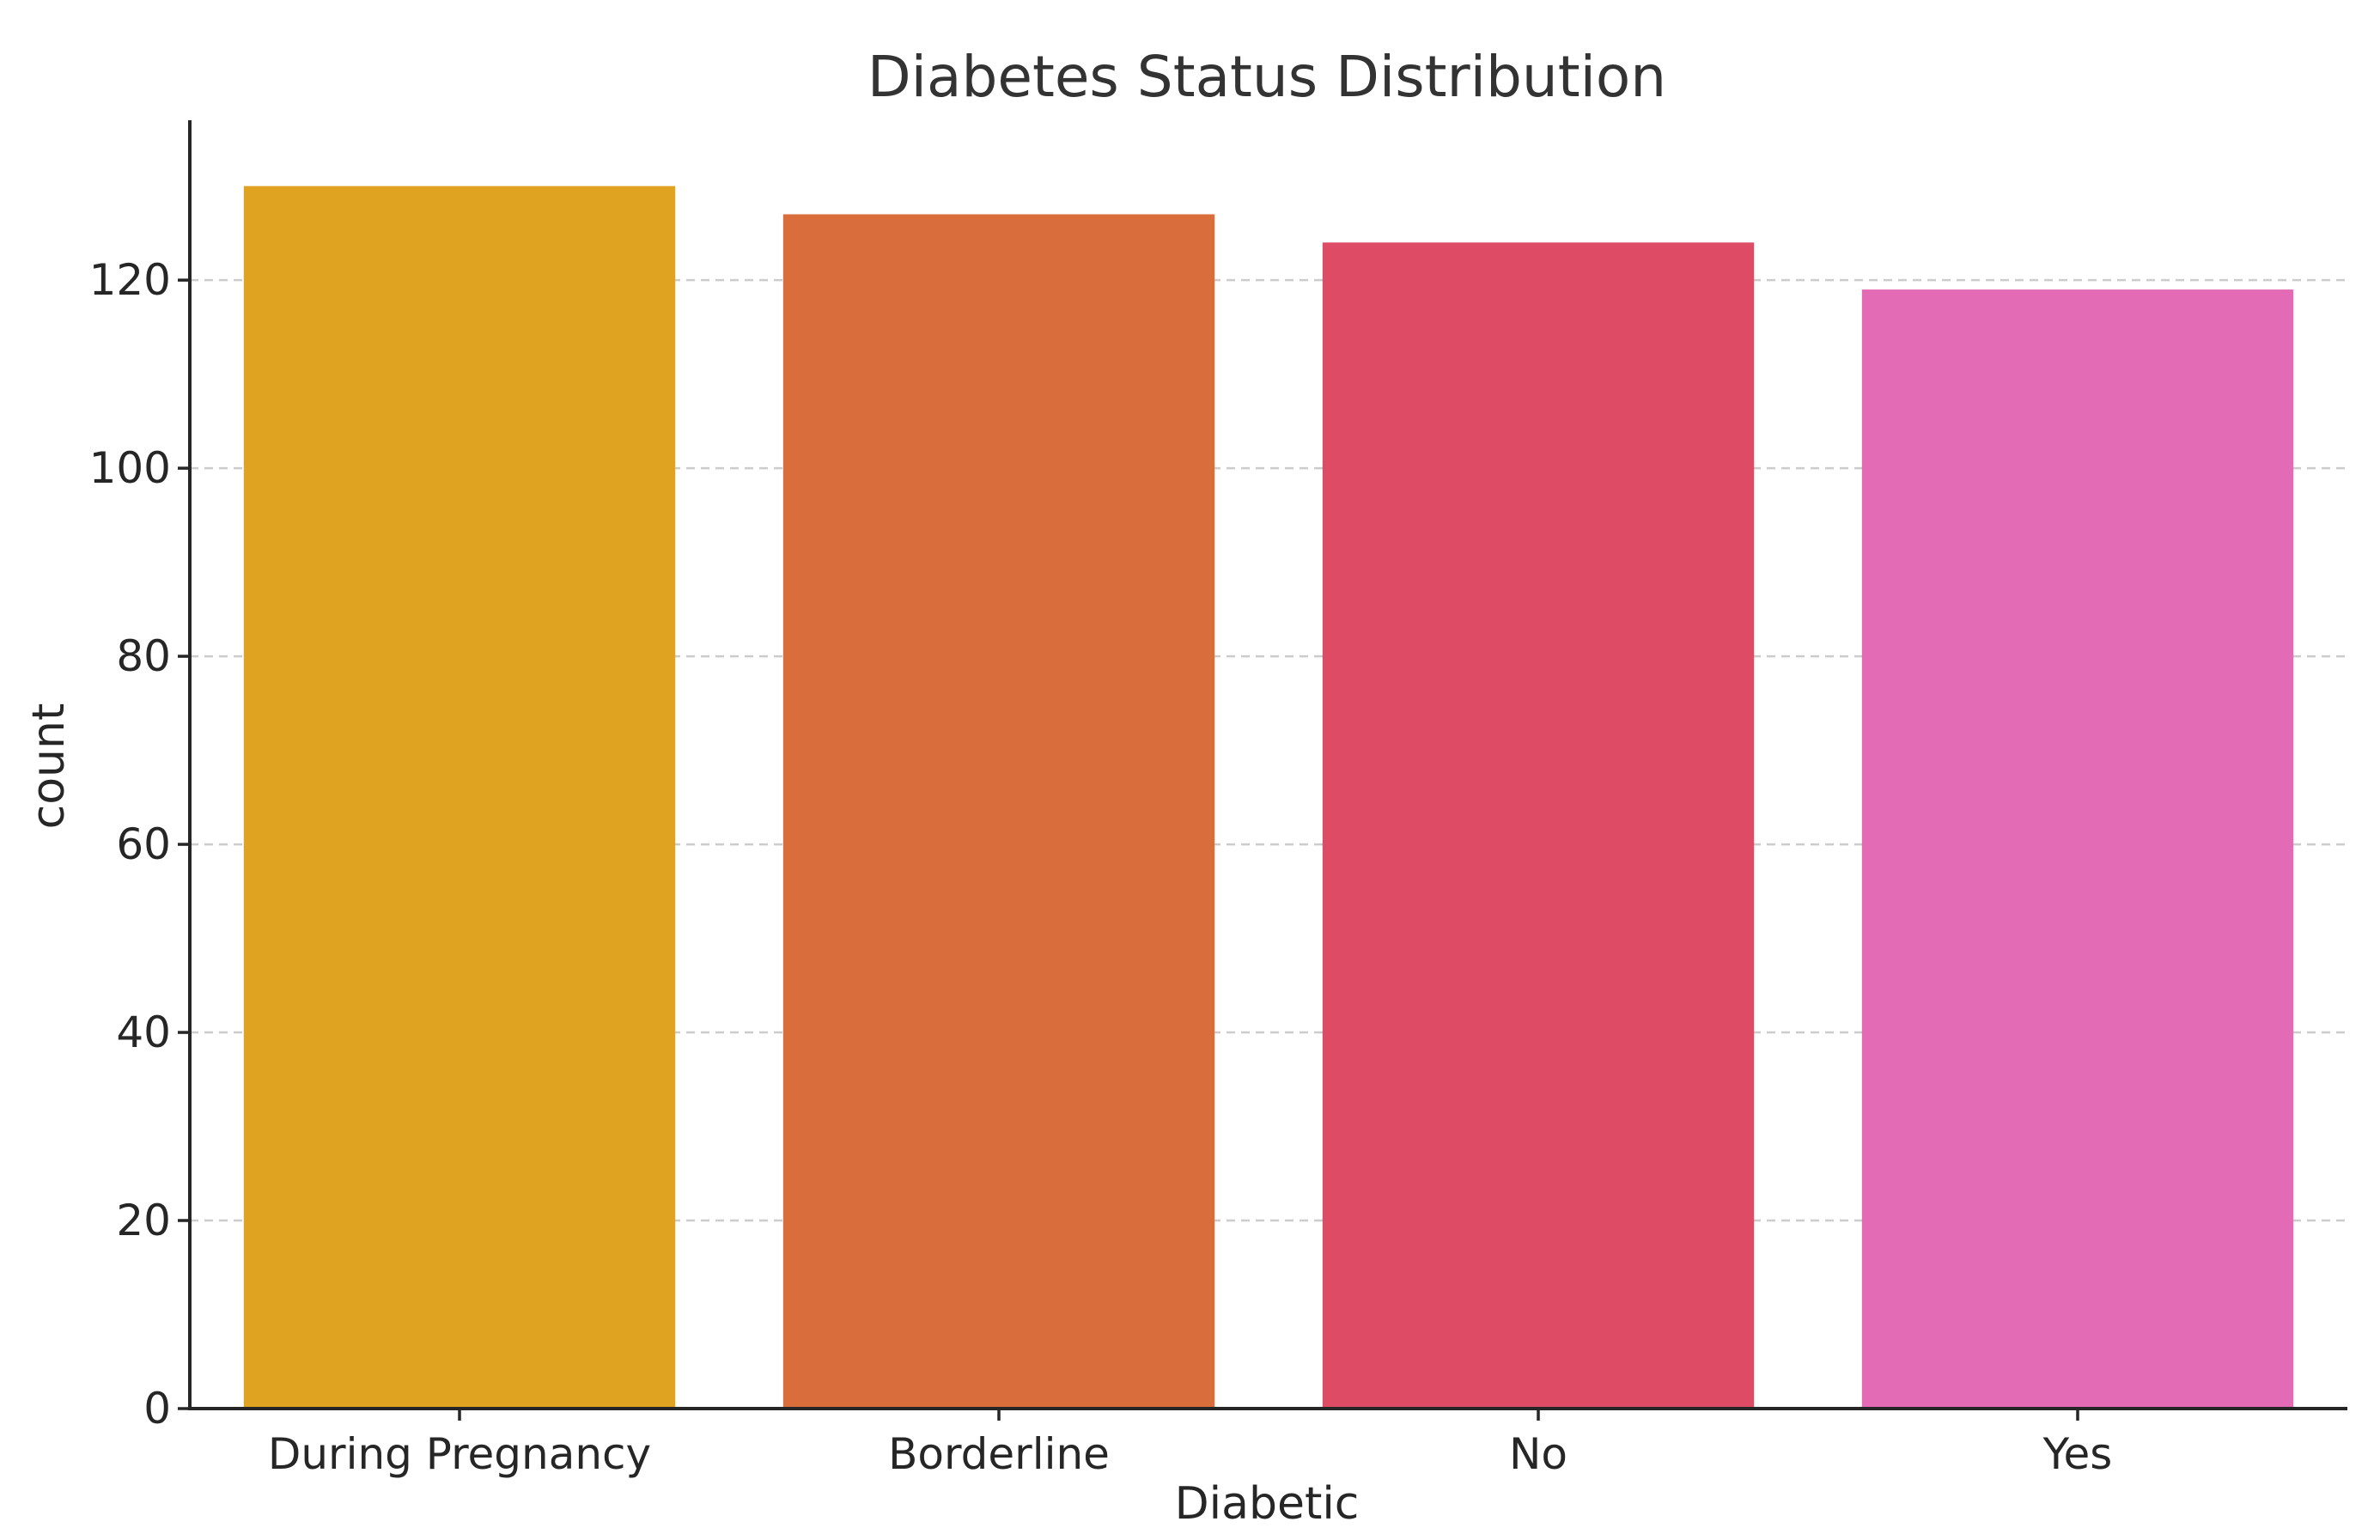 This screenshot has height=1540, width=2380. What do you see at coordinates (2077, 1454) in the screenshot?
I see `x-tick-label: Yes` at bounding box center [2077, 1454].